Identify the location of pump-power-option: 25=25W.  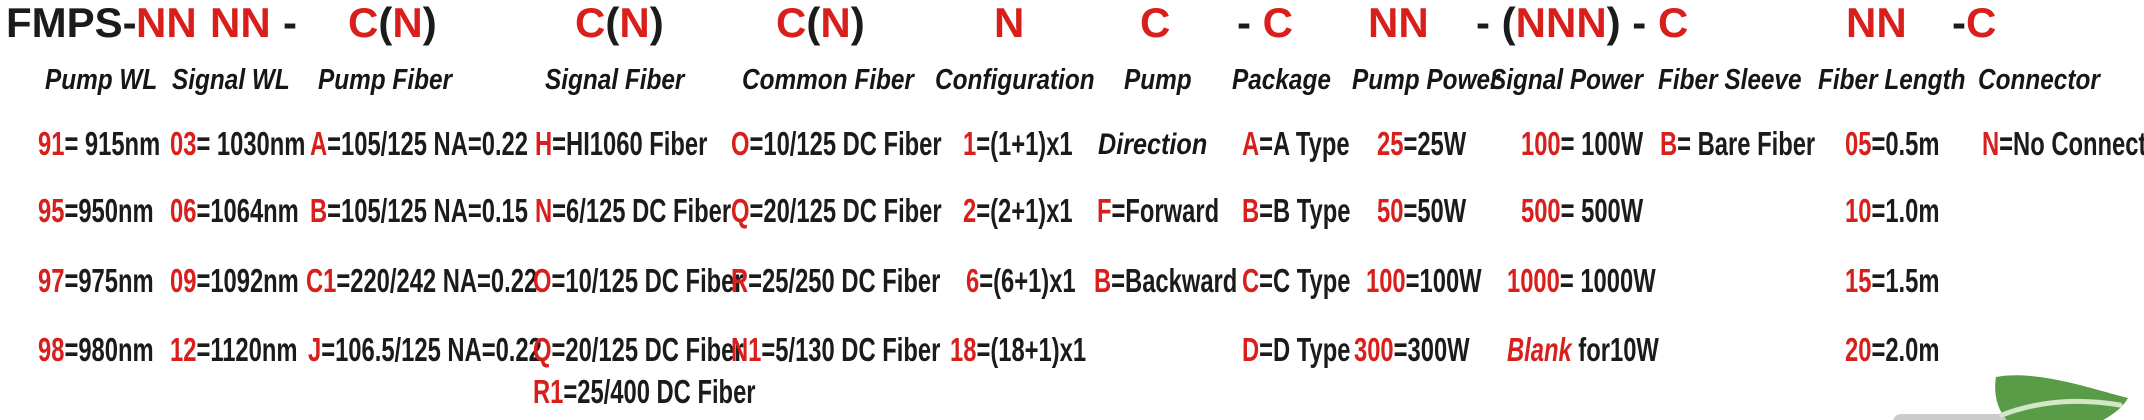
(1421, 143).